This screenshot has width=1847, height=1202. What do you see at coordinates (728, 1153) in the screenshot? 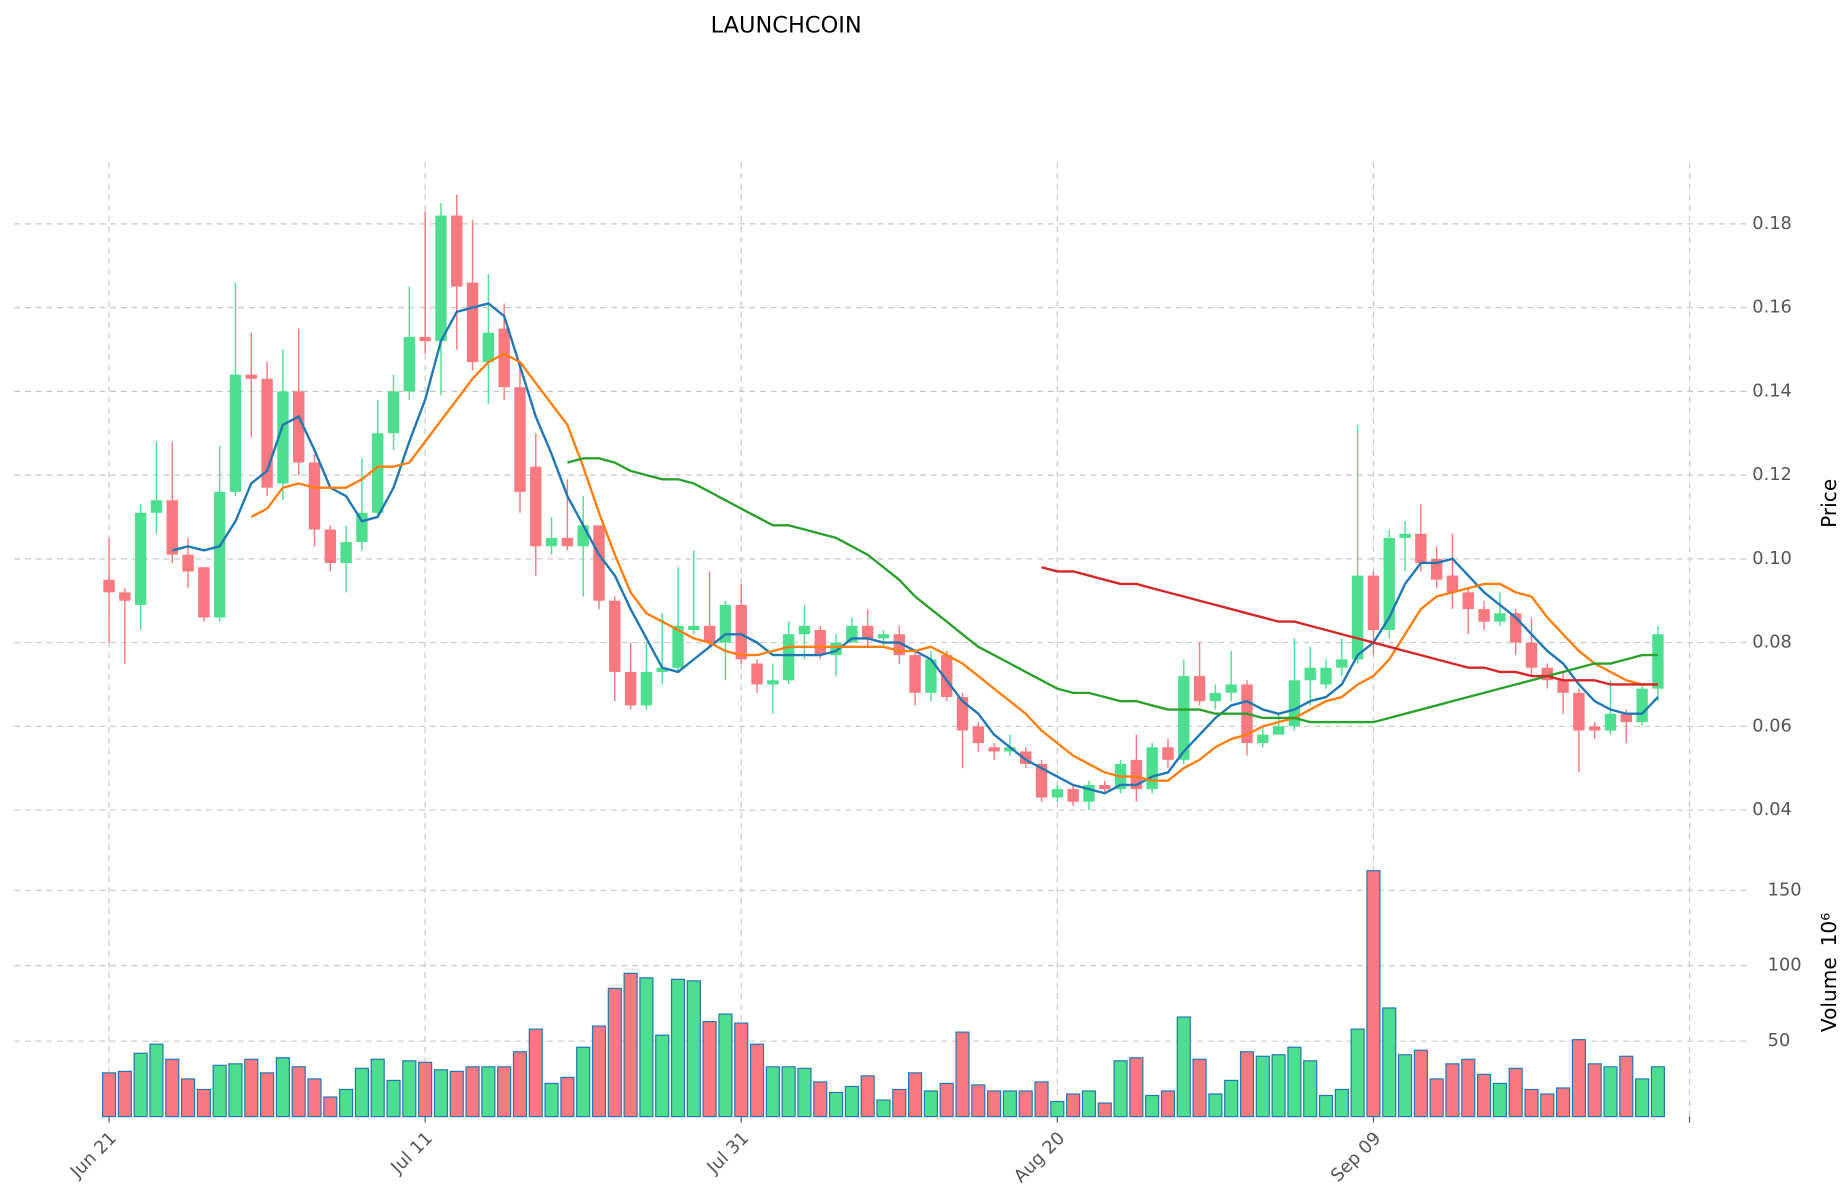
I see `x-tick-label: Jul 31` at bounding box center [728, 1153].